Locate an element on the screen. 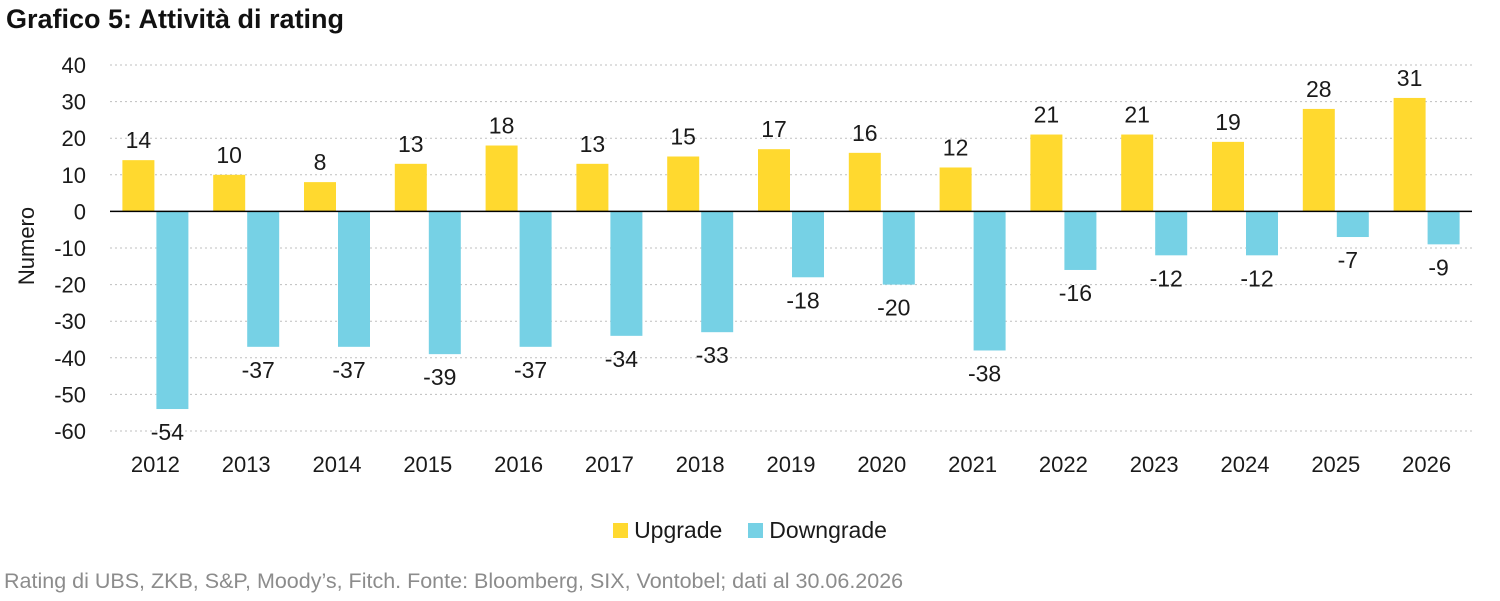 This screenshot has width=1500, height=601. data-label-downgrade: -54 is located at coordinates (167, 432).